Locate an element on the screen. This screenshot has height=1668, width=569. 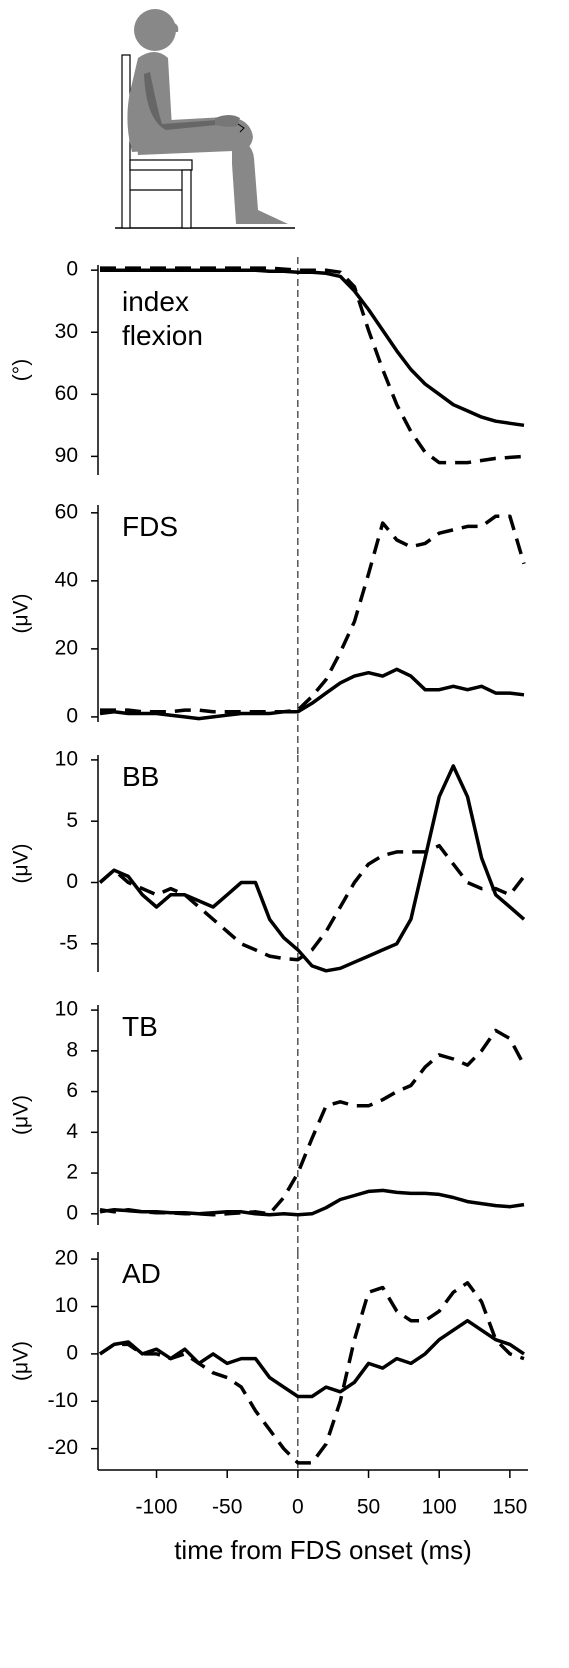
y-tick-label: 8 is located at coordinates (72, 1049).